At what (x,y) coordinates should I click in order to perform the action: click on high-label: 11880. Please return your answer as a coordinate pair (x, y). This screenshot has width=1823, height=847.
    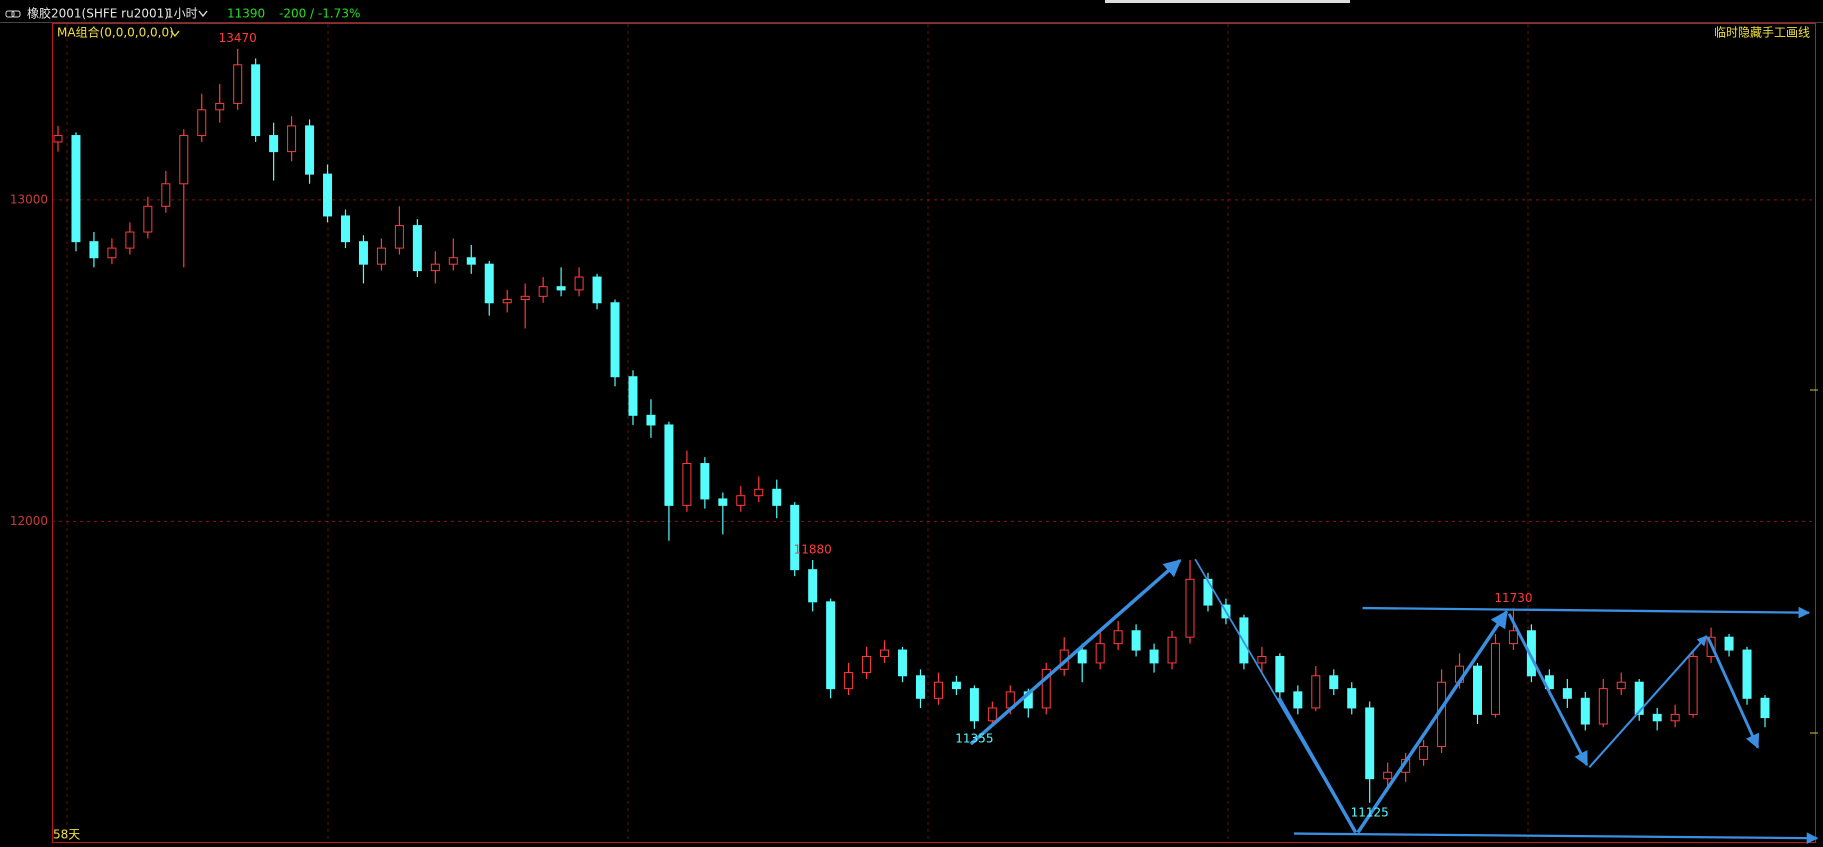
    Looking at the image, I should click on (813, 550).